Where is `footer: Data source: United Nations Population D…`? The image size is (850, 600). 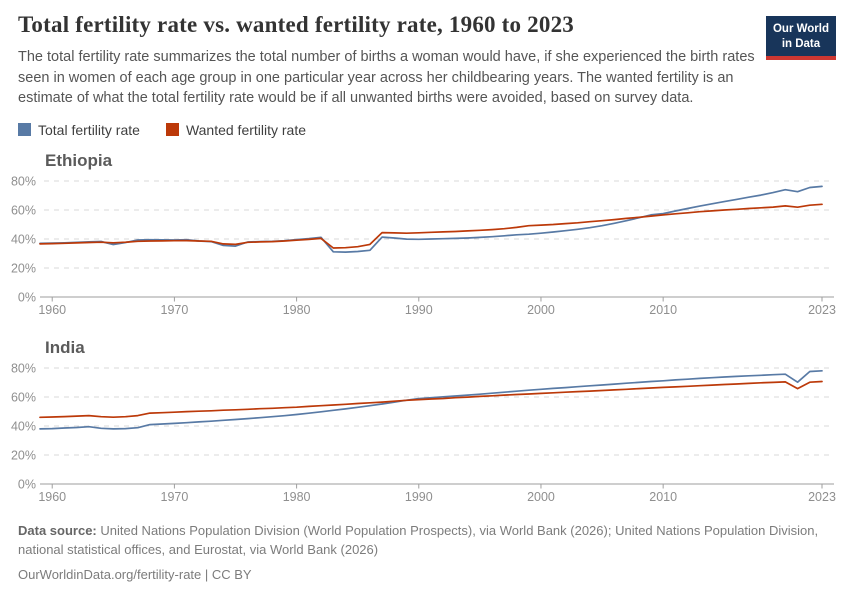 footer: Data source: United Nations Population D… is located at coordinates (425, 554).